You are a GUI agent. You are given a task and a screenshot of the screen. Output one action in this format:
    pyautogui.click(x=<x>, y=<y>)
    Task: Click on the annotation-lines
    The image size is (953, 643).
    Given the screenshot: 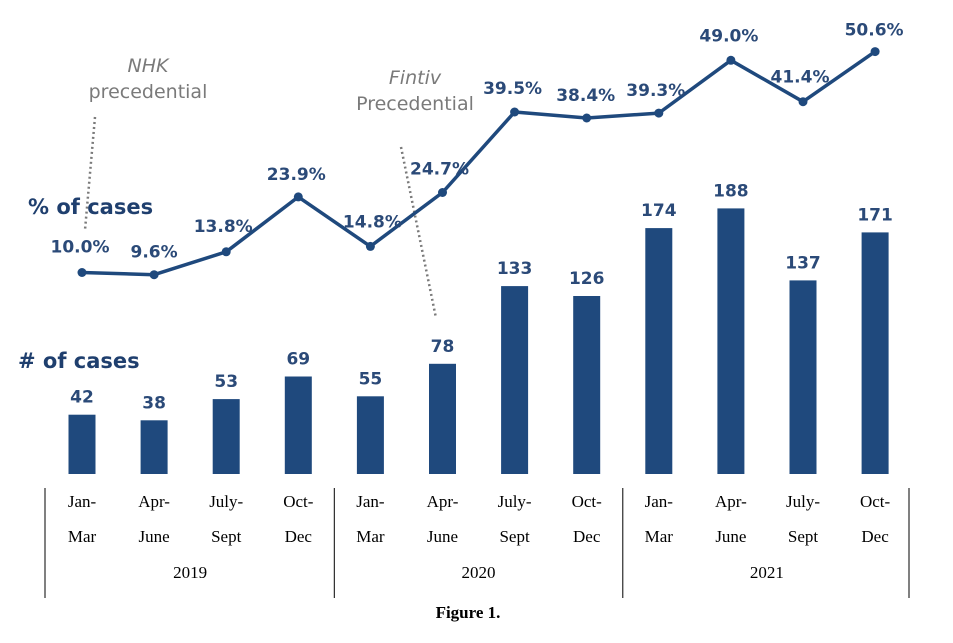 What is the action you would take?
    pyautogui.click(x=260, y=217)
    